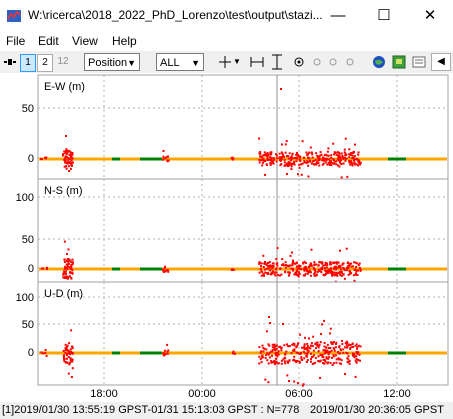 The image size is (453, 419). I want to click on fix-horizontal-icon, so click(317, 62).